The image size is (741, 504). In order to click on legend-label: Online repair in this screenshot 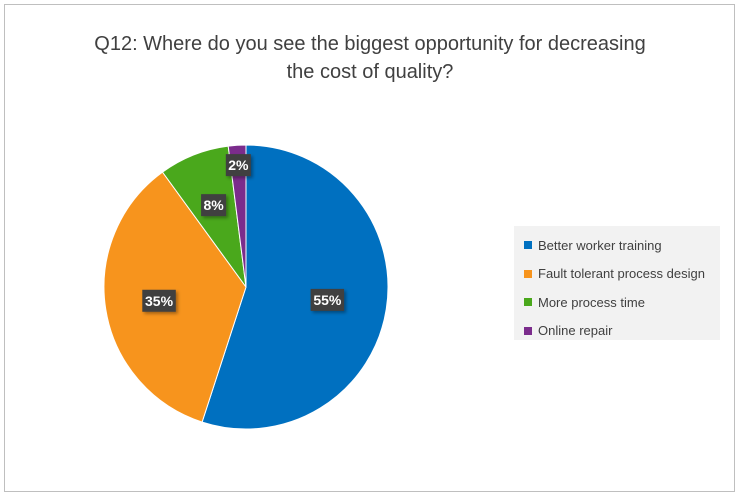, I will do `click(575, 331)`.